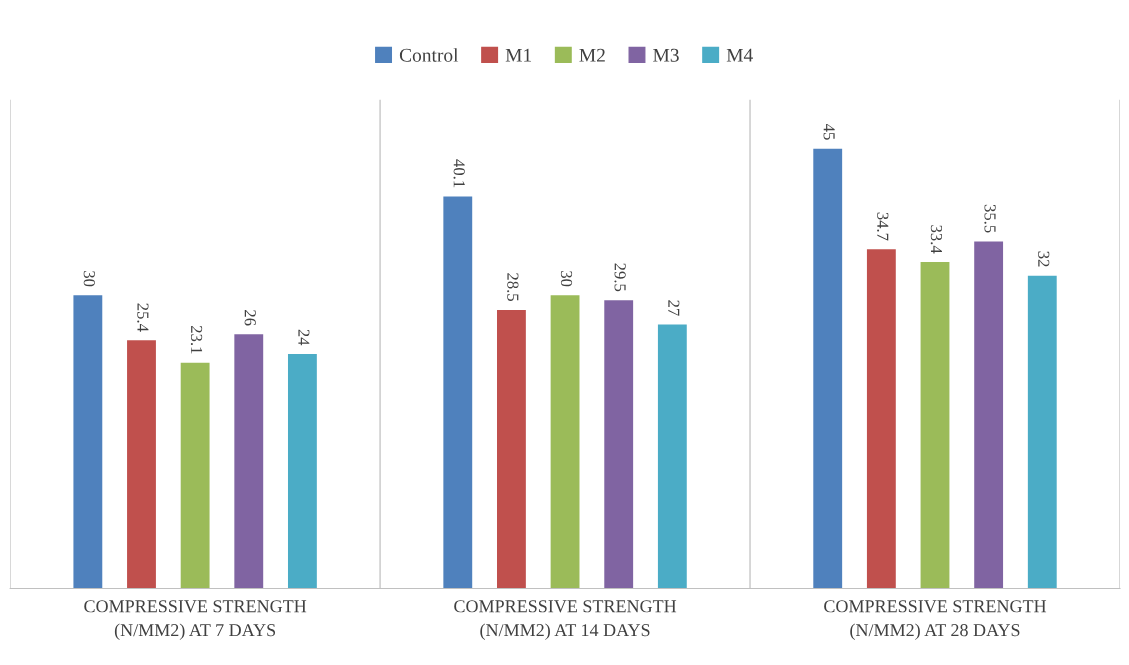  Describe the element at coordinates (513, 287) in the screenshot. I see `data-label: 28.5` at that location.